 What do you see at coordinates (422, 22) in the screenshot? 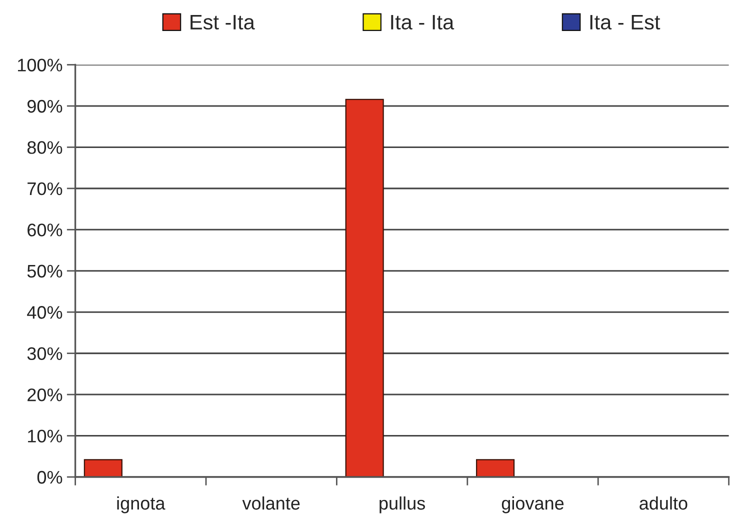
I see `legend-label: Ita - Ita` at bounding box center [422, 22].